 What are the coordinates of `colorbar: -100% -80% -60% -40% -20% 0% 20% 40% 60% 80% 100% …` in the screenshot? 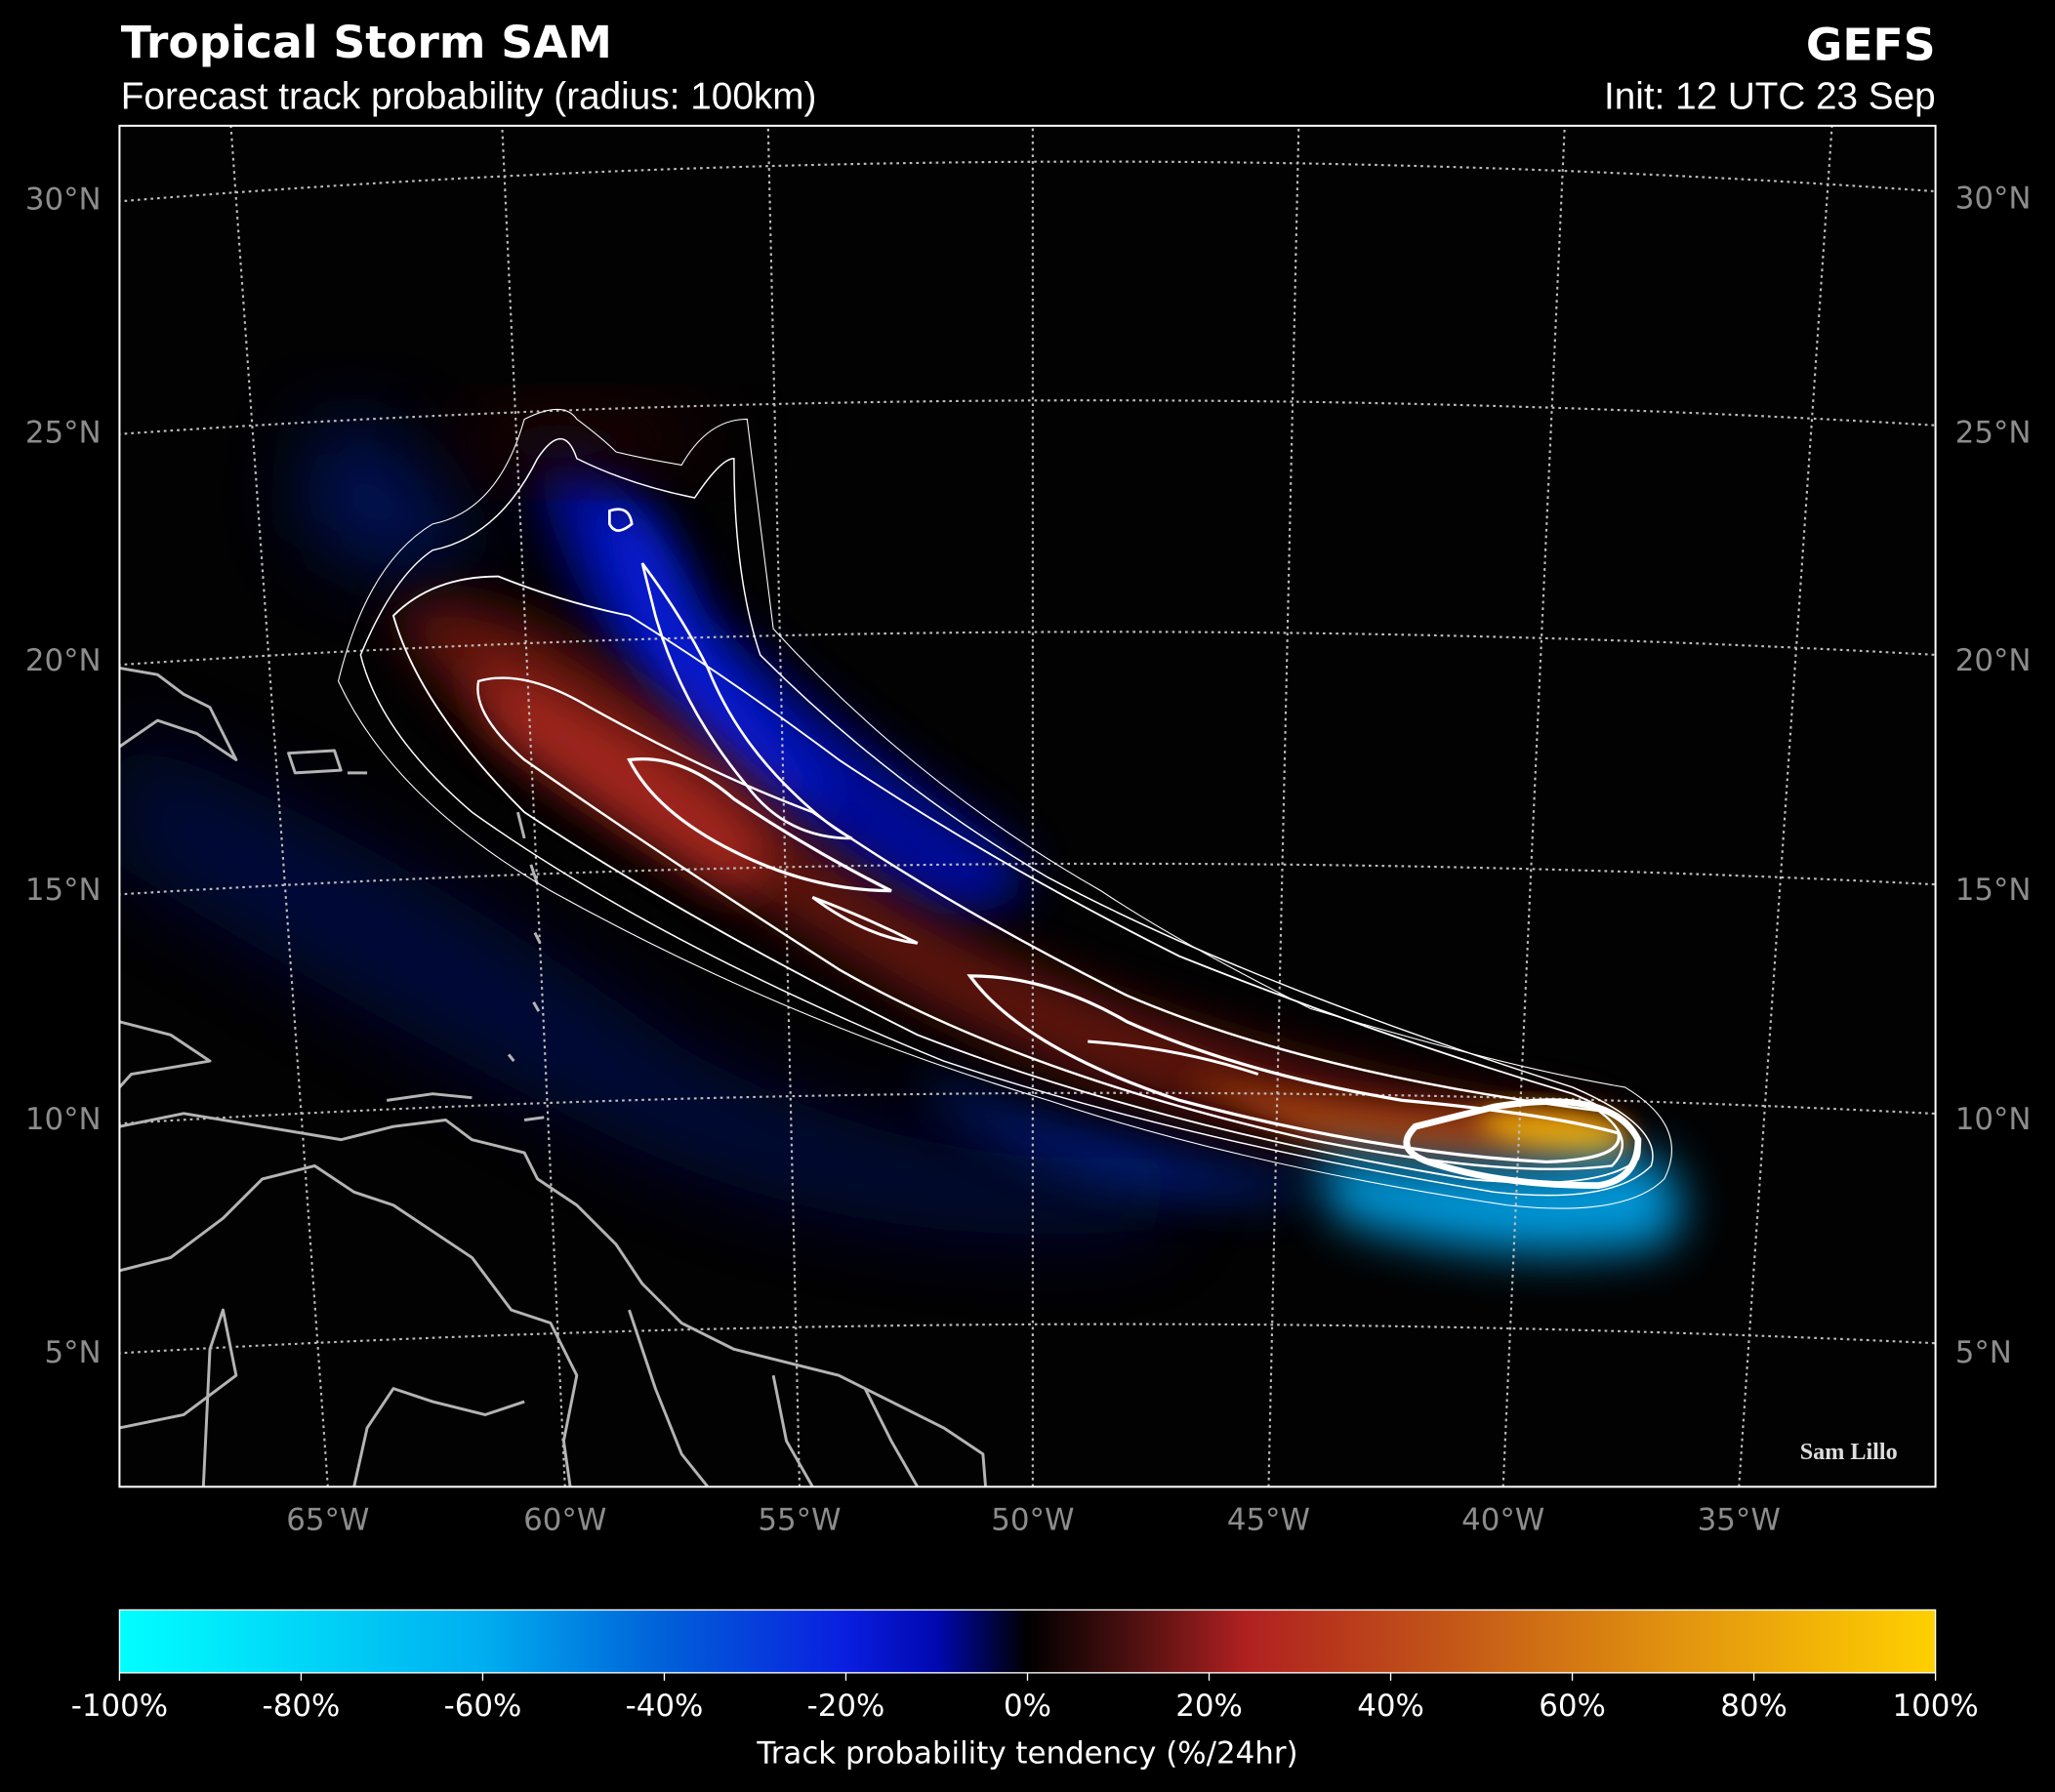 It's located at (1025, 1690).